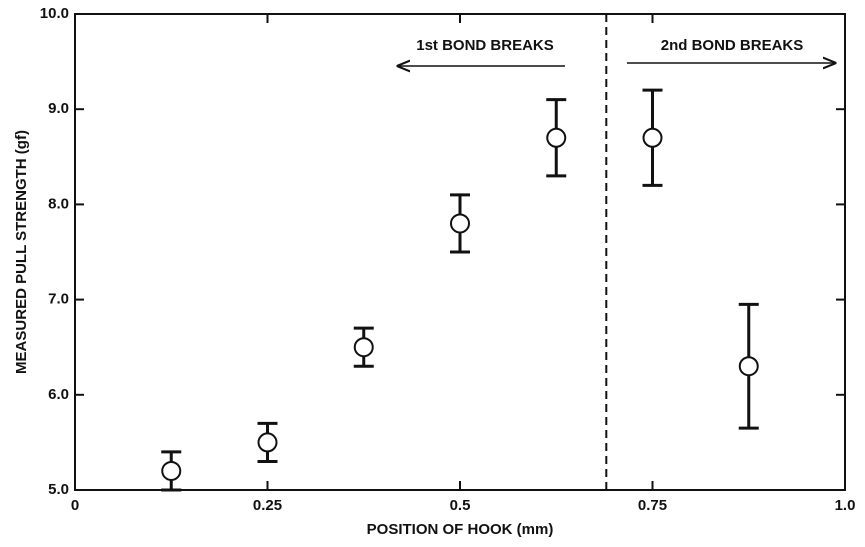 This screenshot has height=547, width=865. I want to click on x-tick-label: 0.5, so click(460, 505).